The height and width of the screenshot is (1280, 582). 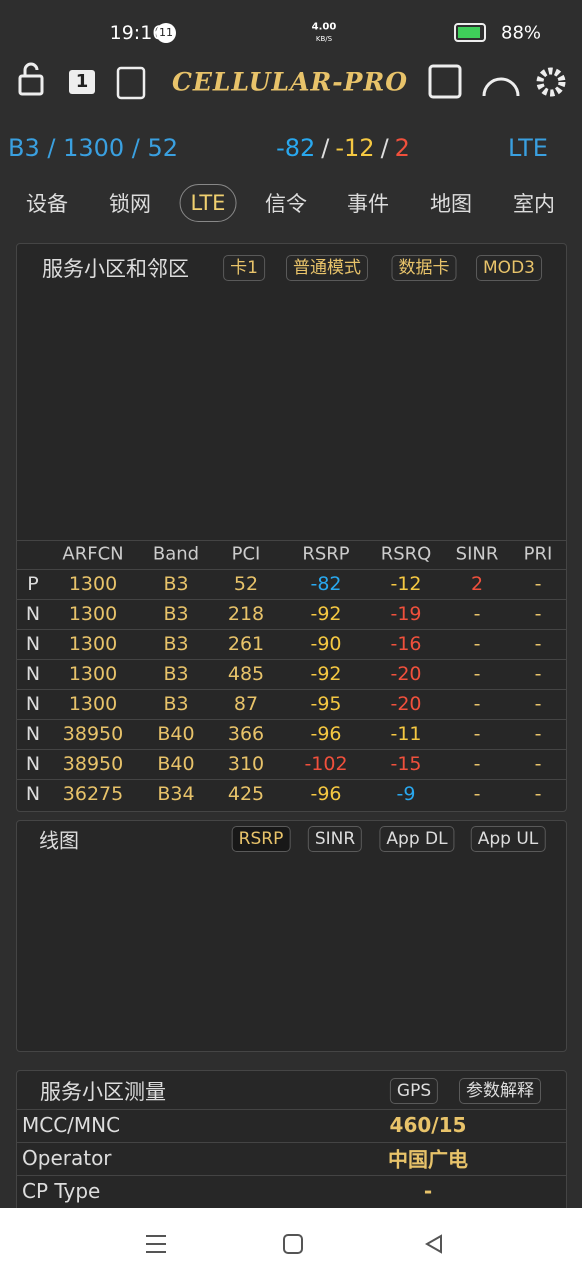 I want to click on table-cell: 366, so click(x=246, y=734).